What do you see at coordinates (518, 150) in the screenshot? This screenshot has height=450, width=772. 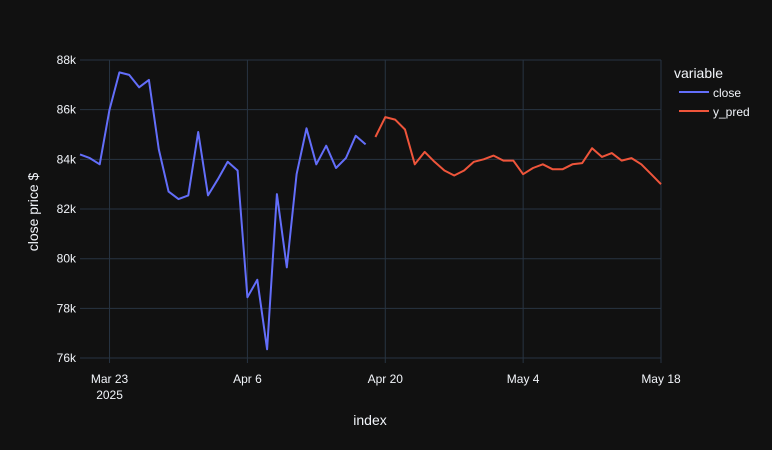 I see `series-line-y-pred` at bounding box center [518, 150].